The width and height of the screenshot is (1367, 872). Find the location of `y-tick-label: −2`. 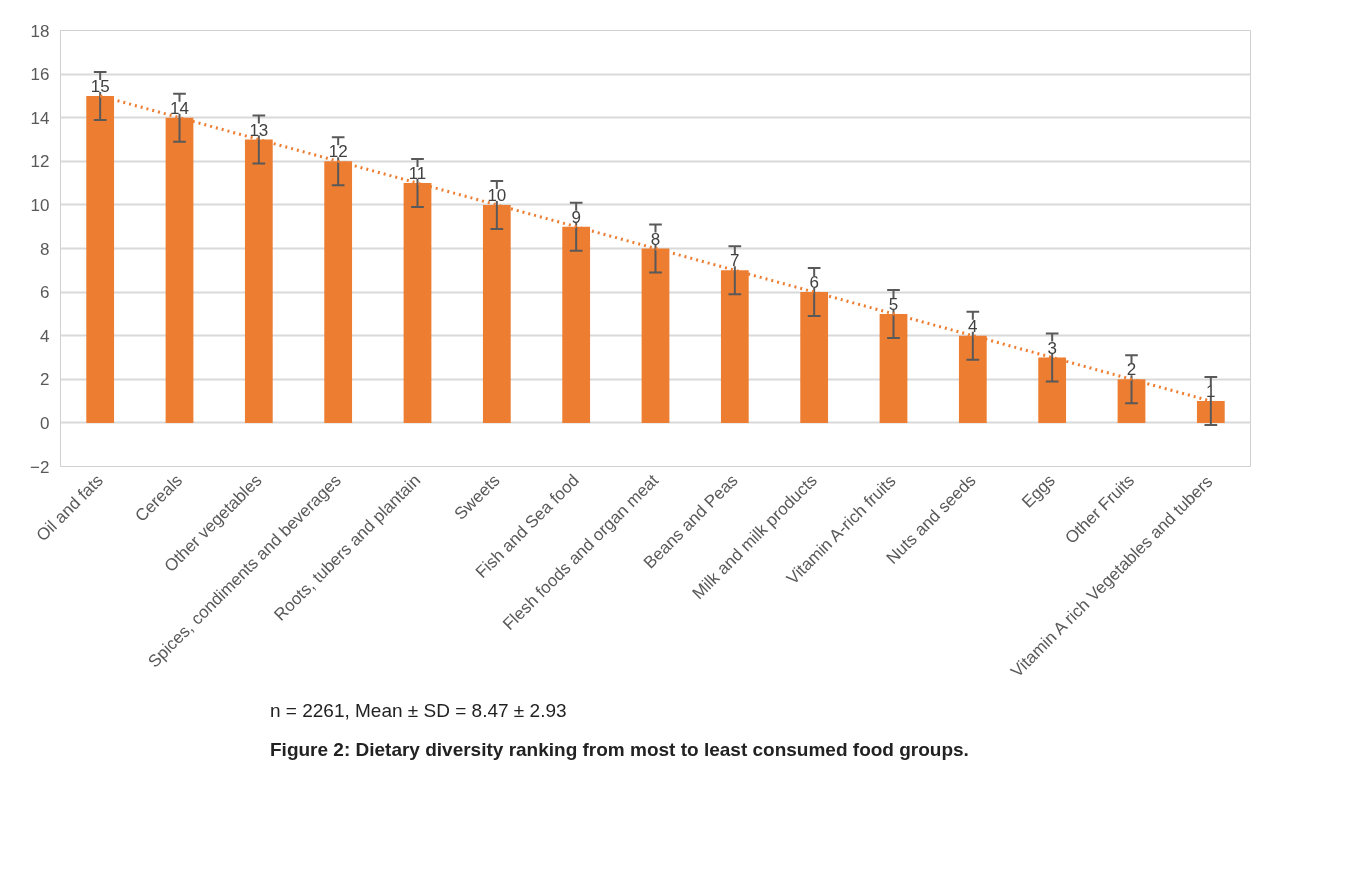

y-tick-label: −2 is located at coordinates (40, 467).